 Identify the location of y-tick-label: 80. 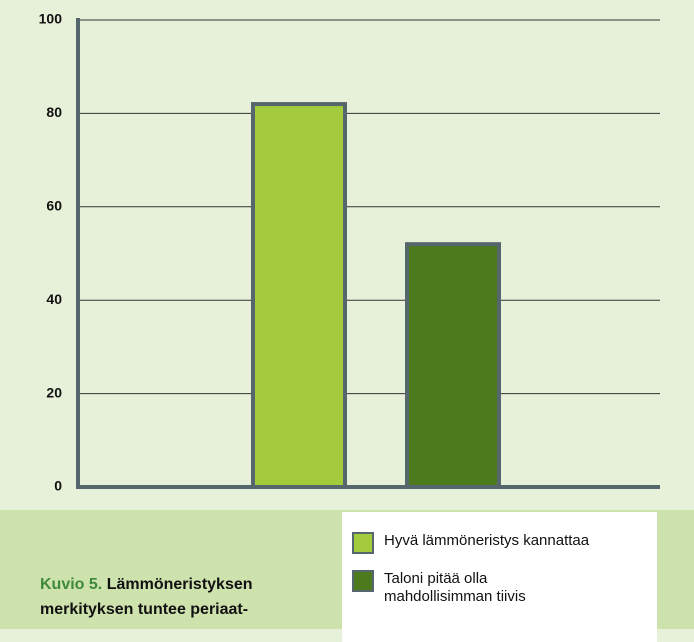
(54, 112).